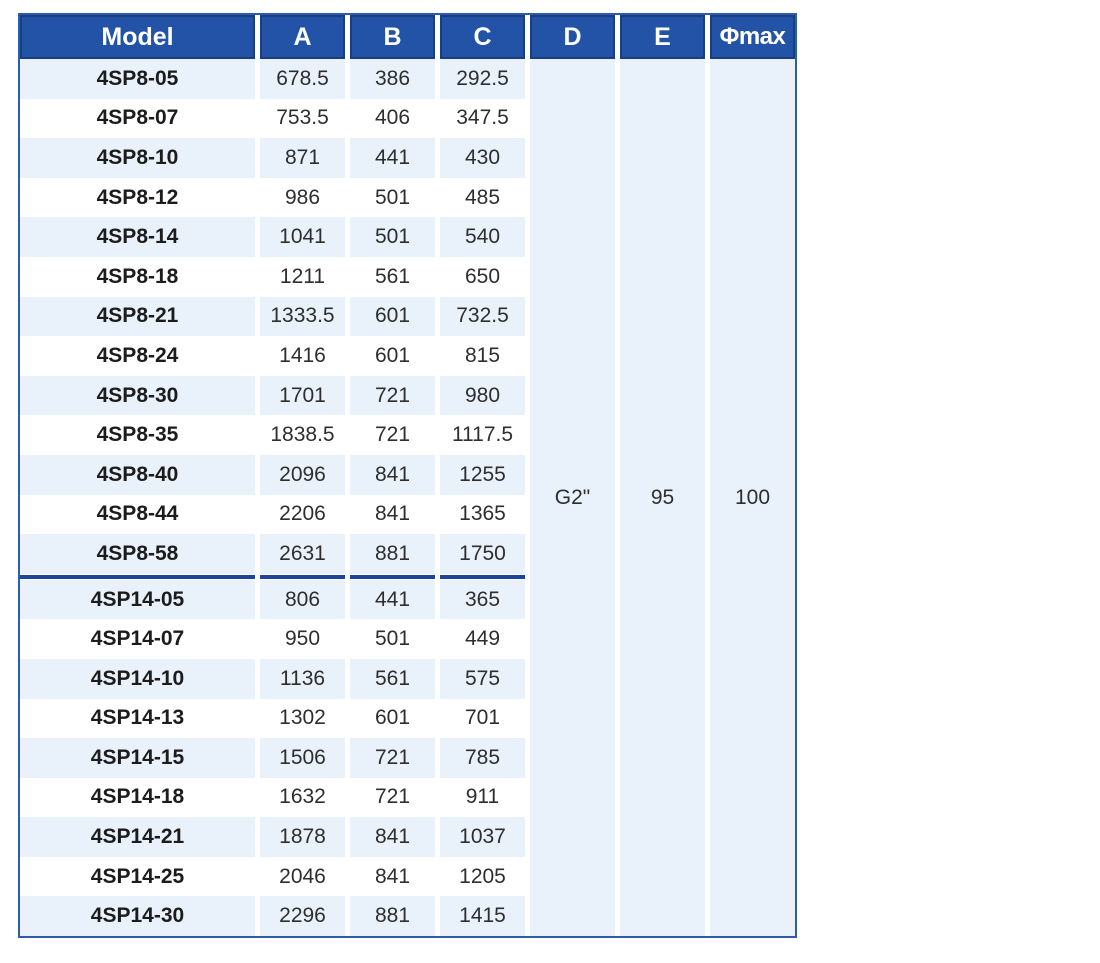  Describe the element at coordinates (482, 158) in the screenshot. I see `dimension-c-cell: 430` at that location.